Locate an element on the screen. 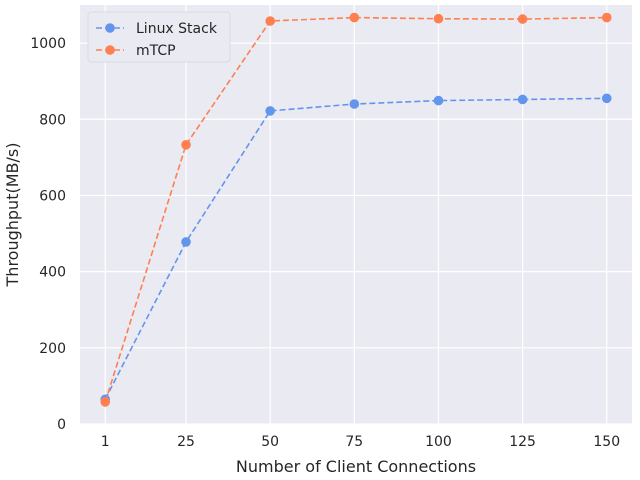 The height and width of the screenshot is (480, 640). x-tick-label: 75 is located at coordinates (354, 442).